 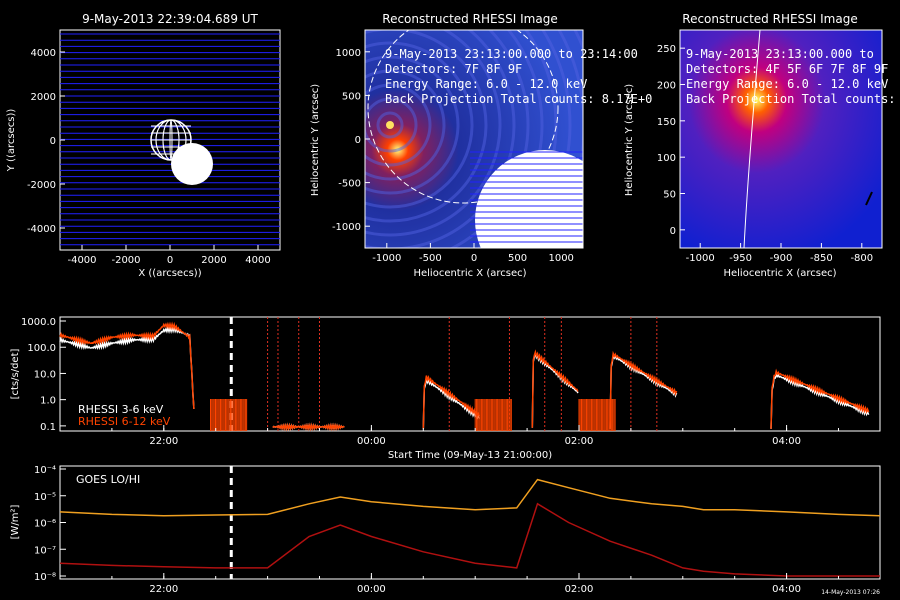 I want to click on y-tick-label: 10⁻⁶, so click(x=45, y=524).